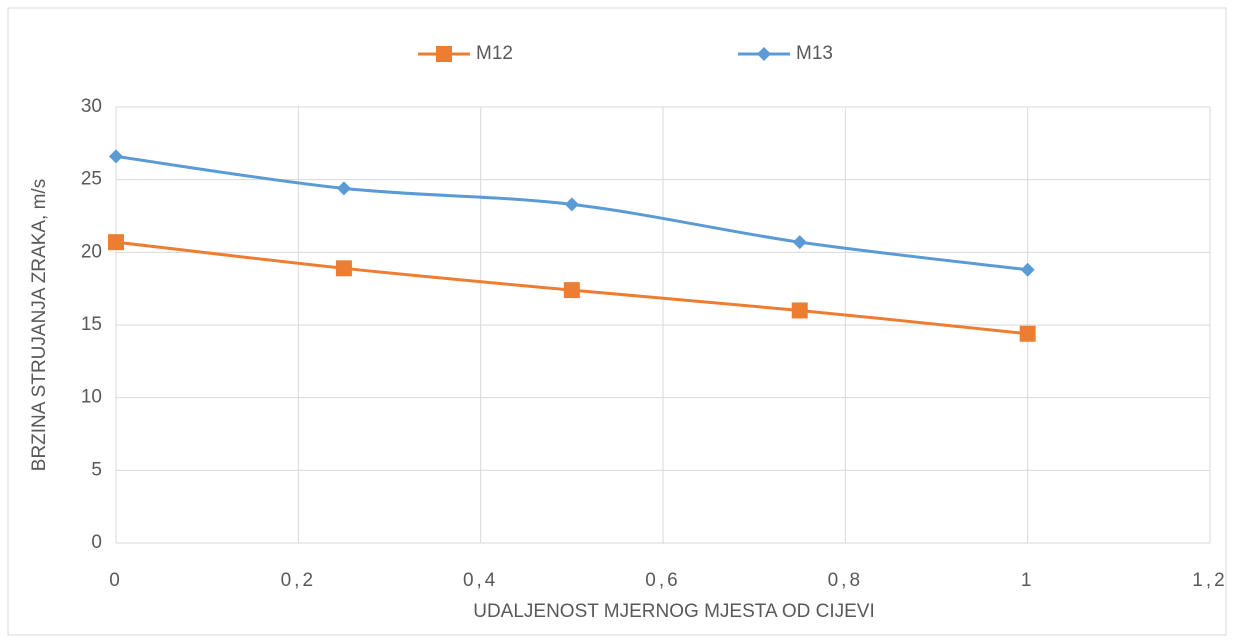  What do you see at coordinates (494, 53) in the screenshot?
I see `legend-label: M12` at bounding box center [494, 53].